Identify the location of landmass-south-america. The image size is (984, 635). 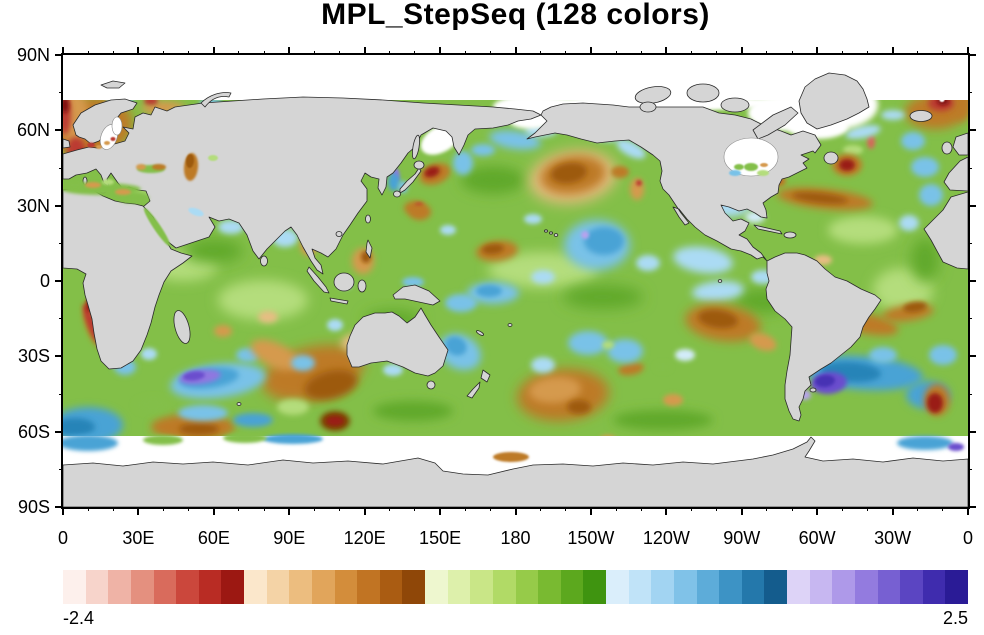
(823, 337).